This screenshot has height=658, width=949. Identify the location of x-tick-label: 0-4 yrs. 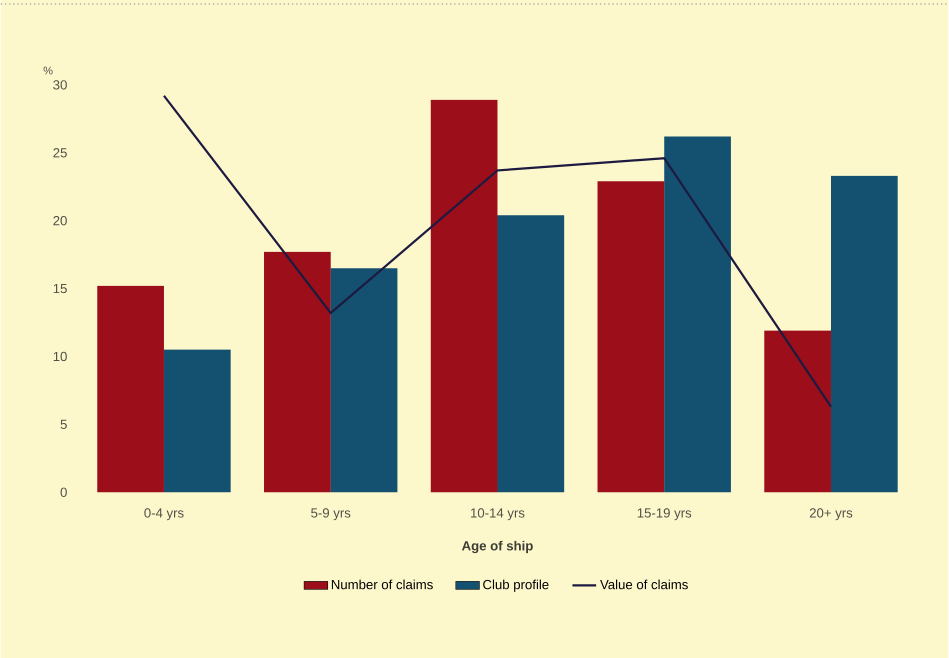
(164, 514).